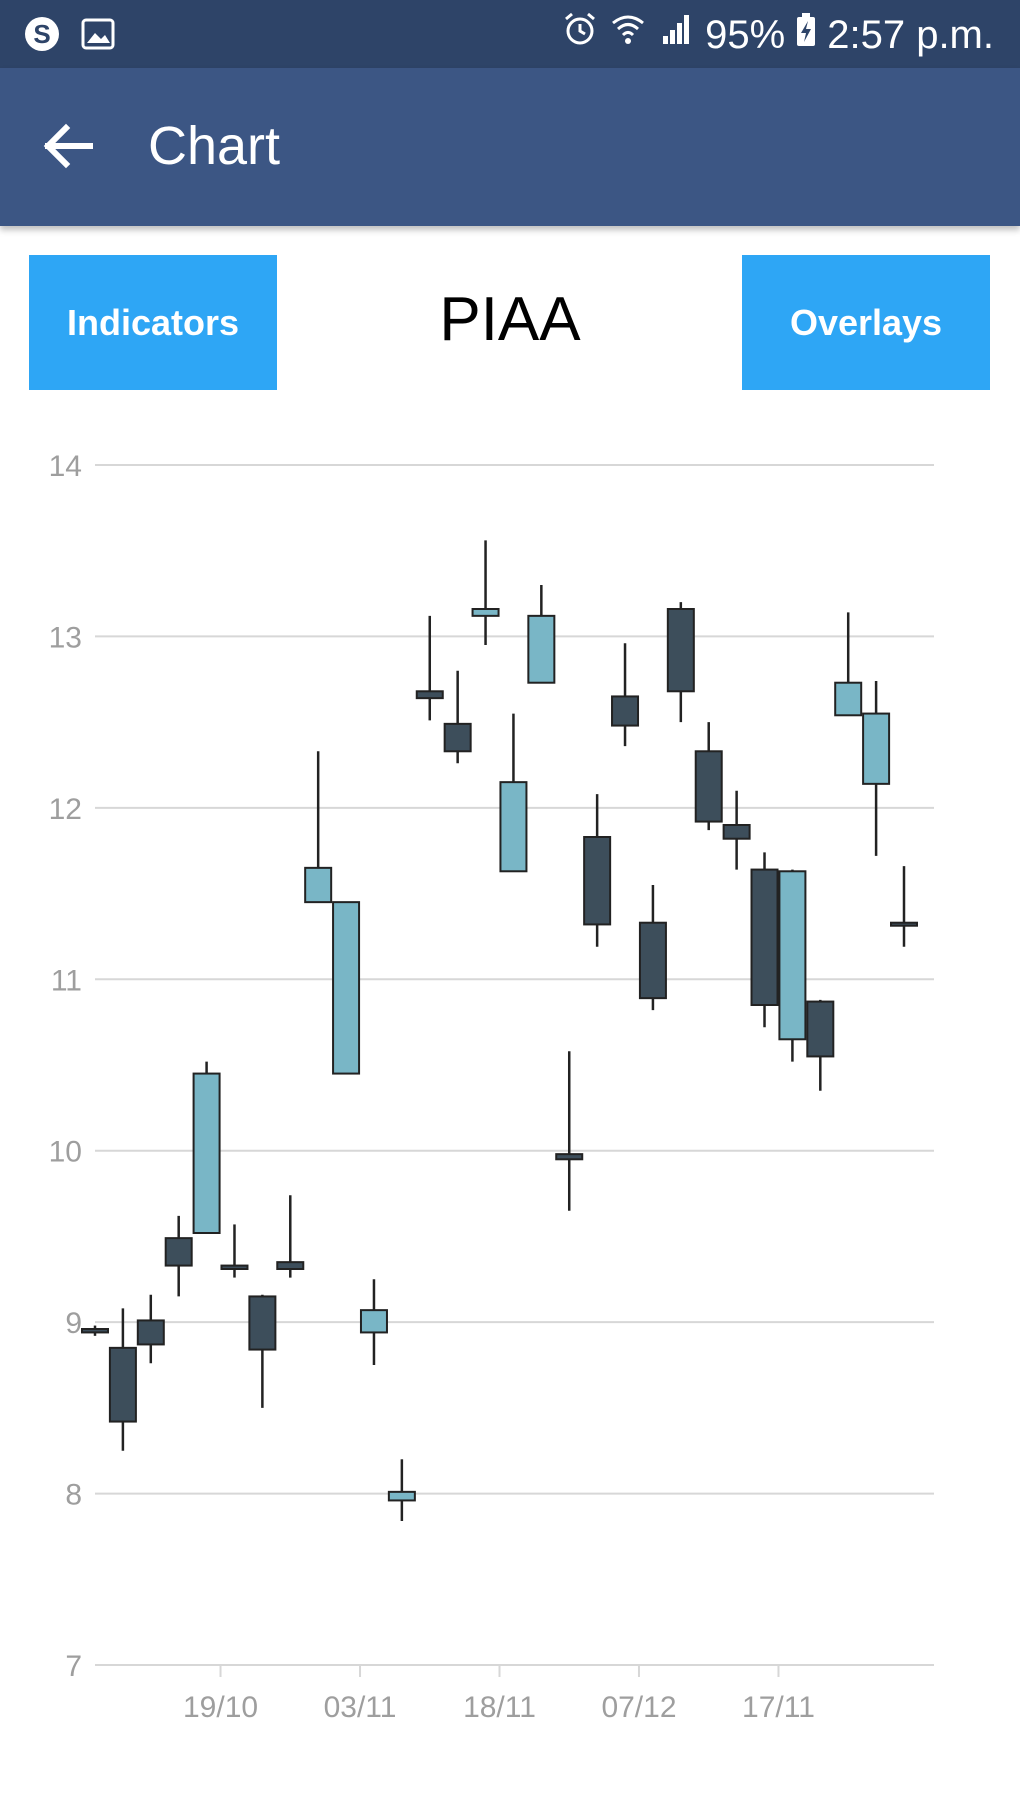  Describe the element at coordinates (73, 1666) in the screenshot. I see `y-tick-label: 7` at that location.